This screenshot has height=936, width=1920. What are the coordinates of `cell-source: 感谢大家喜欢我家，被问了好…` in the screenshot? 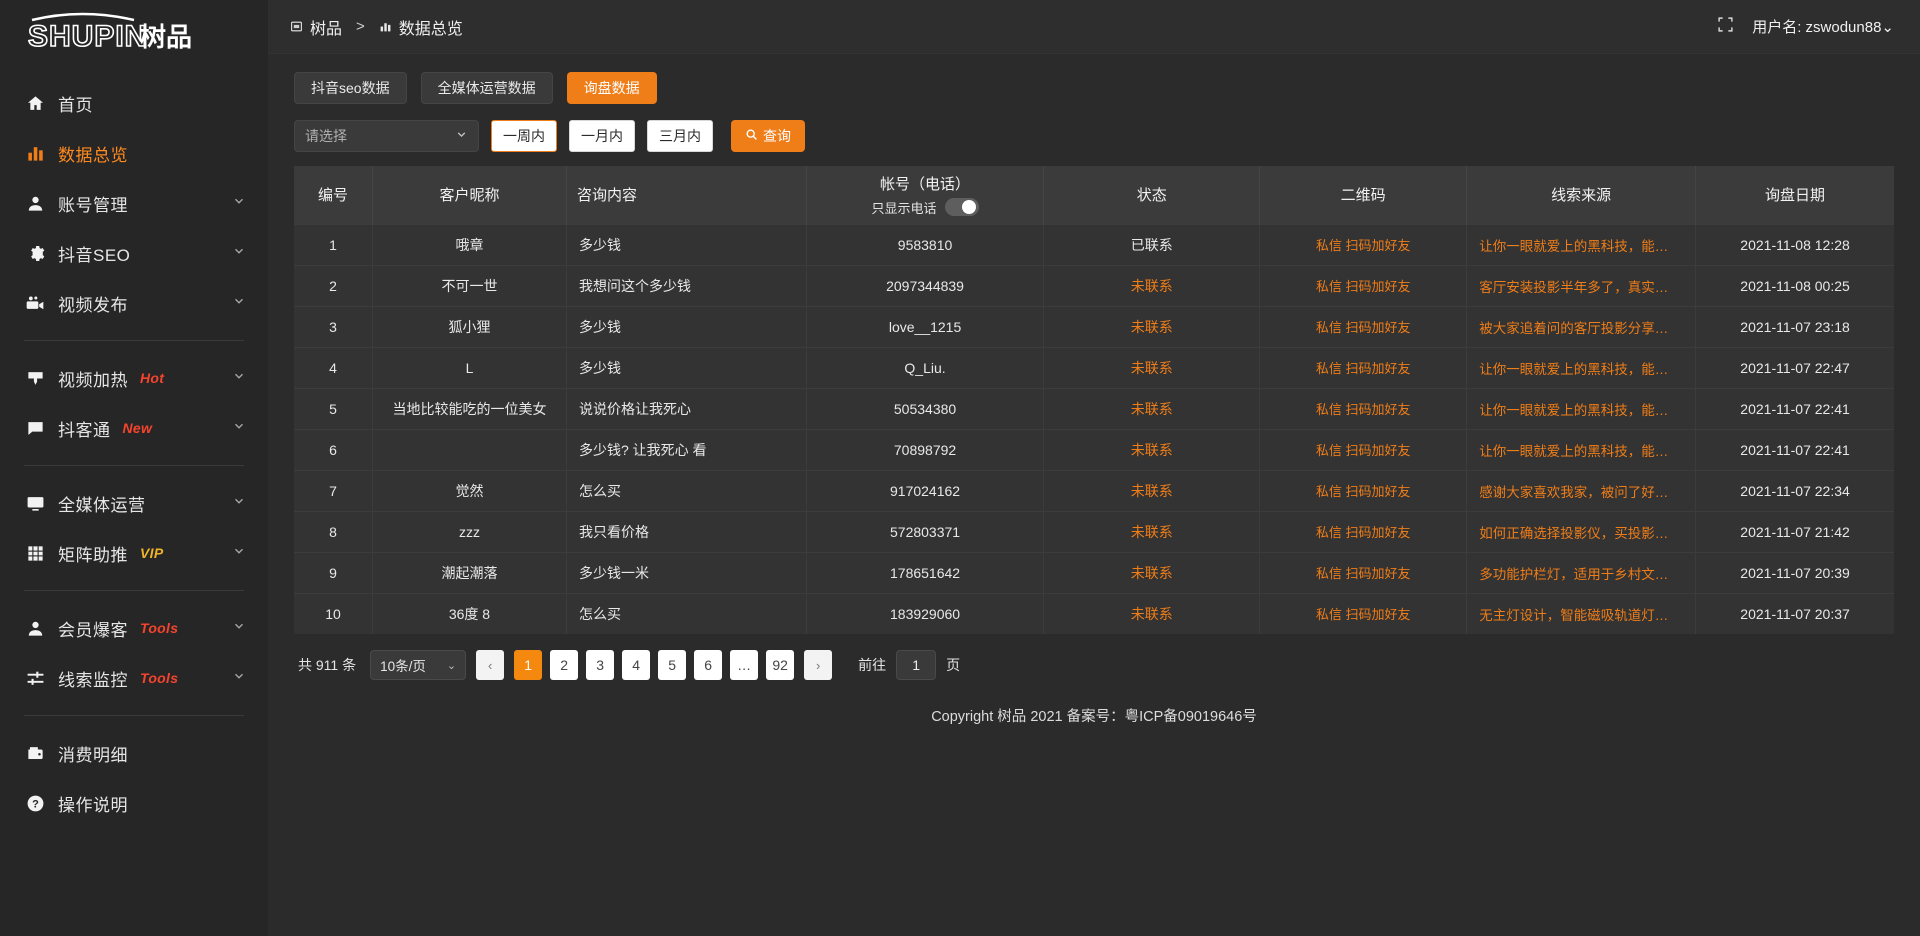 It's located at (1581, 490).